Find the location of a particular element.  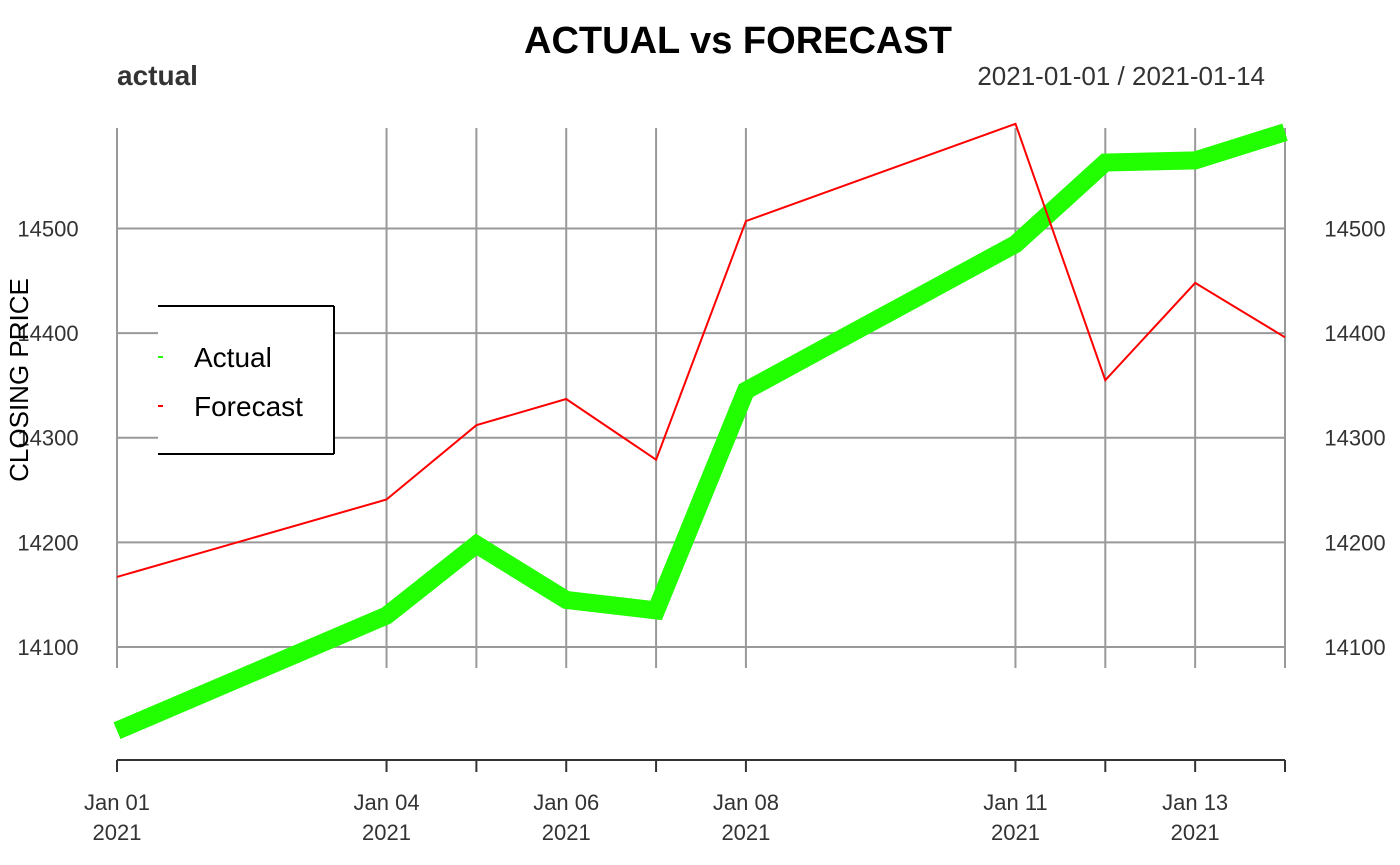

x-tick-label-1: Jan 04 is located at coordinates (387, 802).